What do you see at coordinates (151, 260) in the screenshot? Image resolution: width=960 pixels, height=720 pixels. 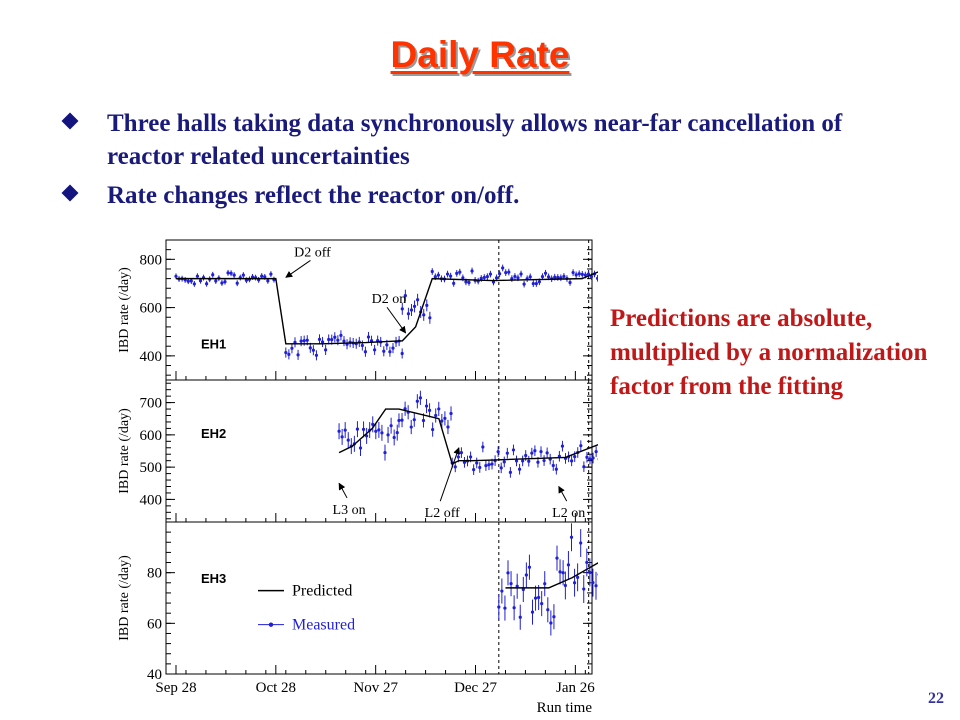 I see `y-tick-label: 800` at bounding box center [151, 260].